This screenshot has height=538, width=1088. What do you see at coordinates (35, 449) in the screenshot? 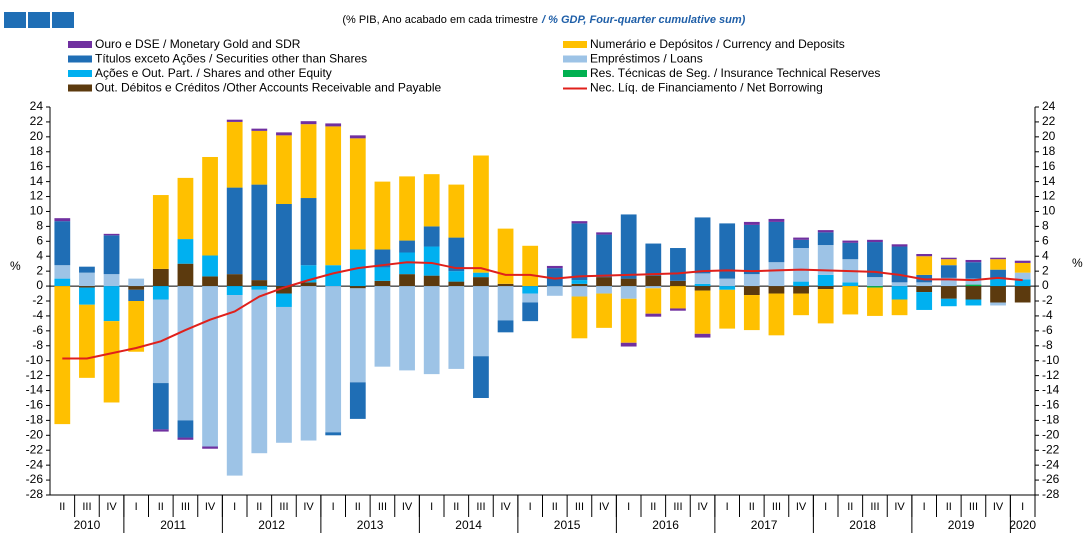
I see `y-tick-label: -22` at bounding box center [35, 449].